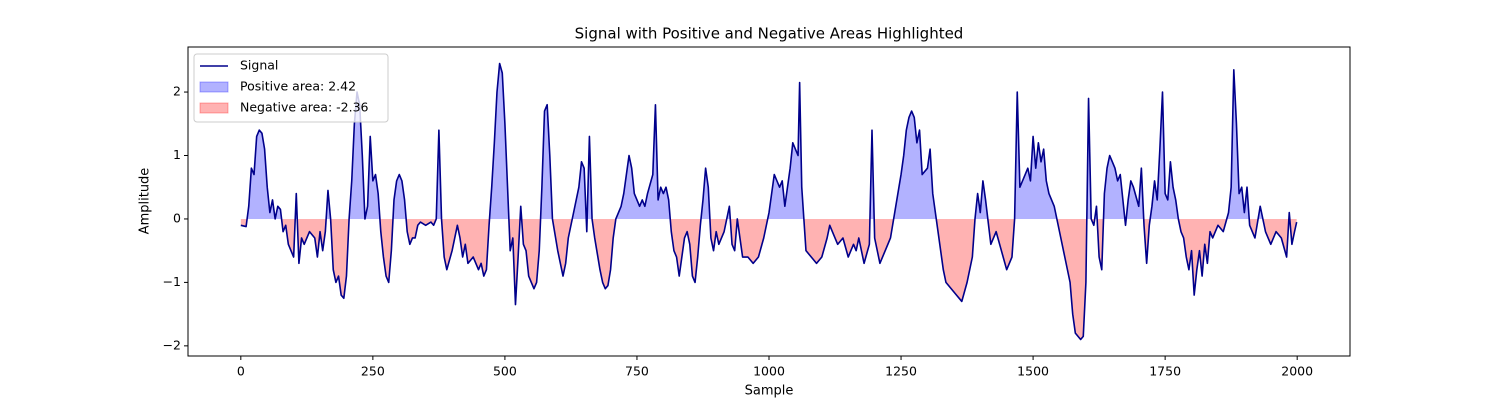 The image size is (1500, 400). What do you see at coordinates (769, 371) in the screenshot?
I see `x-tick-label: 1000` at bounding box center [769, 371].